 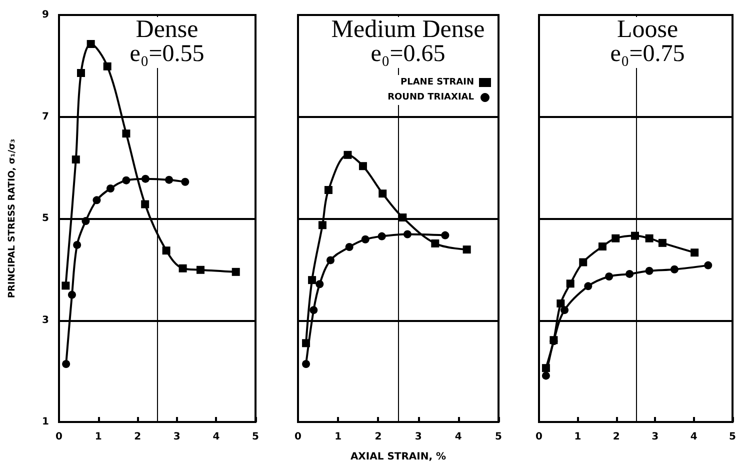 I want to click on chart-title: Medium Dense, so click(x=408, y=29).